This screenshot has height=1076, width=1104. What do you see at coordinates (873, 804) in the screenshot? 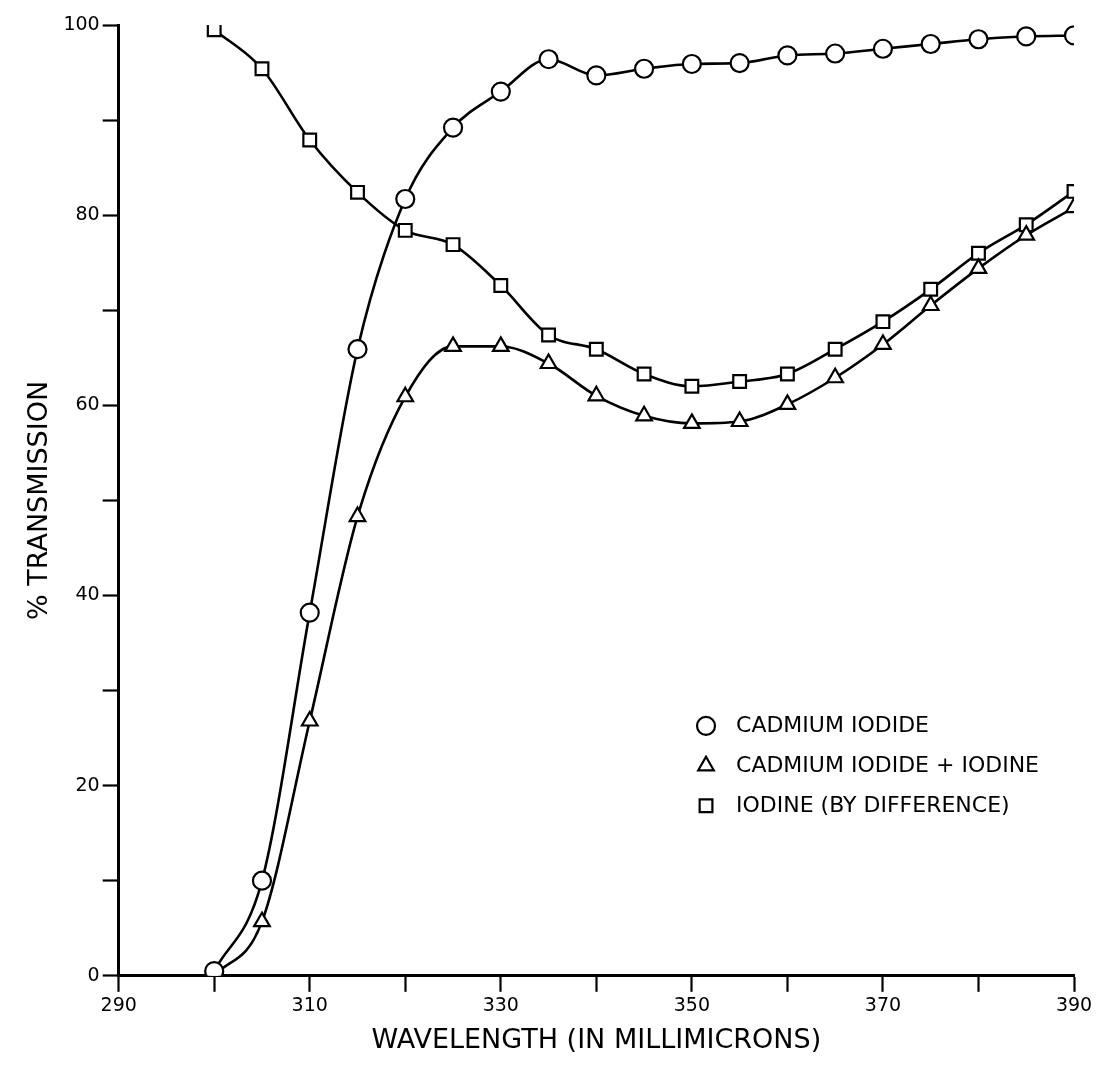
I see `legend-label: IODINE (BY DIFFERENCE)` at bounding box center [873, 804].